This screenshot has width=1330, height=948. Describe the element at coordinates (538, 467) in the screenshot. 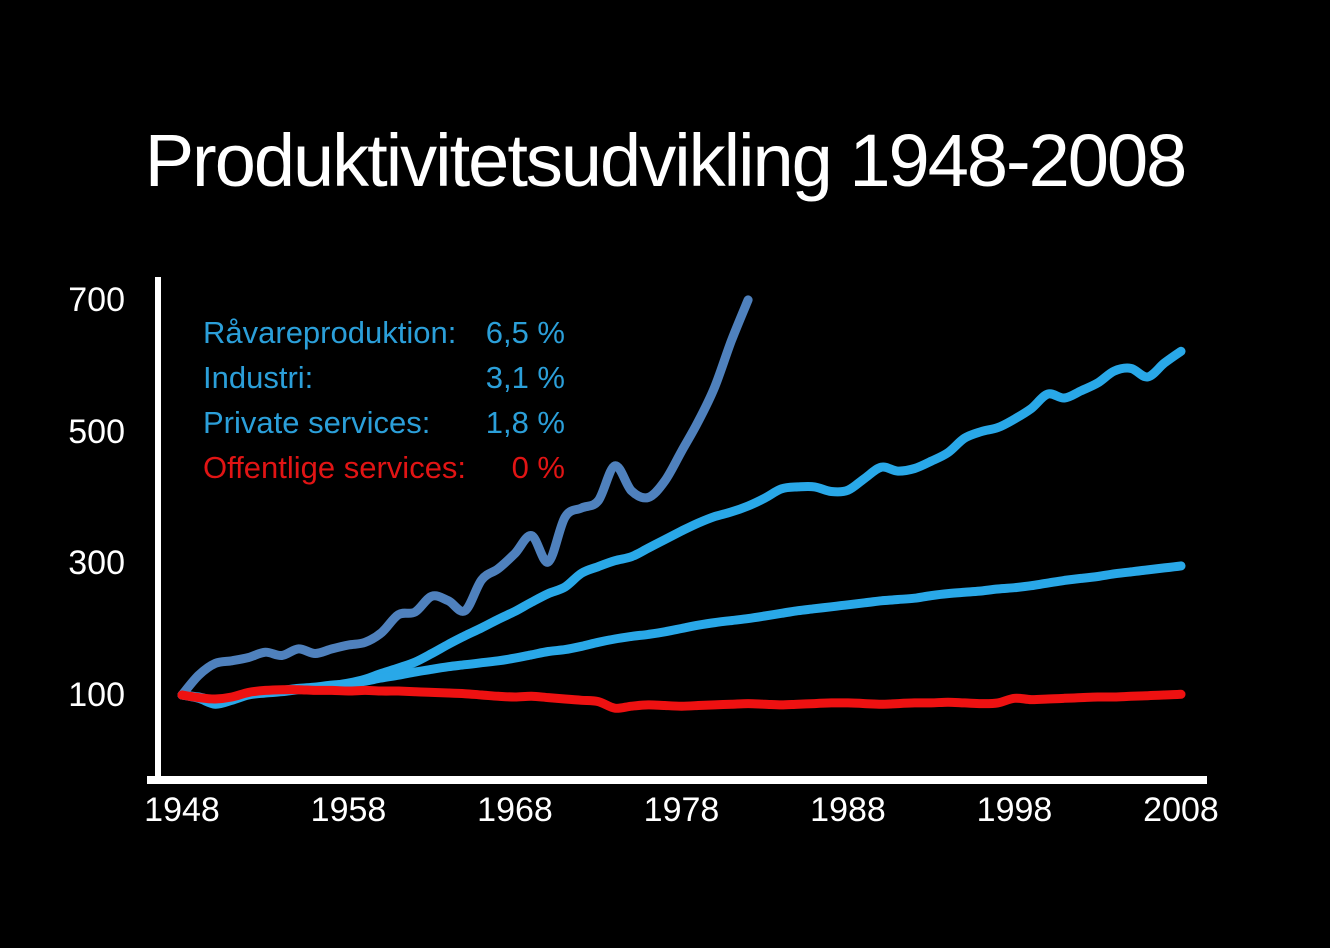

I see `legend-value: 0 %` at that location.